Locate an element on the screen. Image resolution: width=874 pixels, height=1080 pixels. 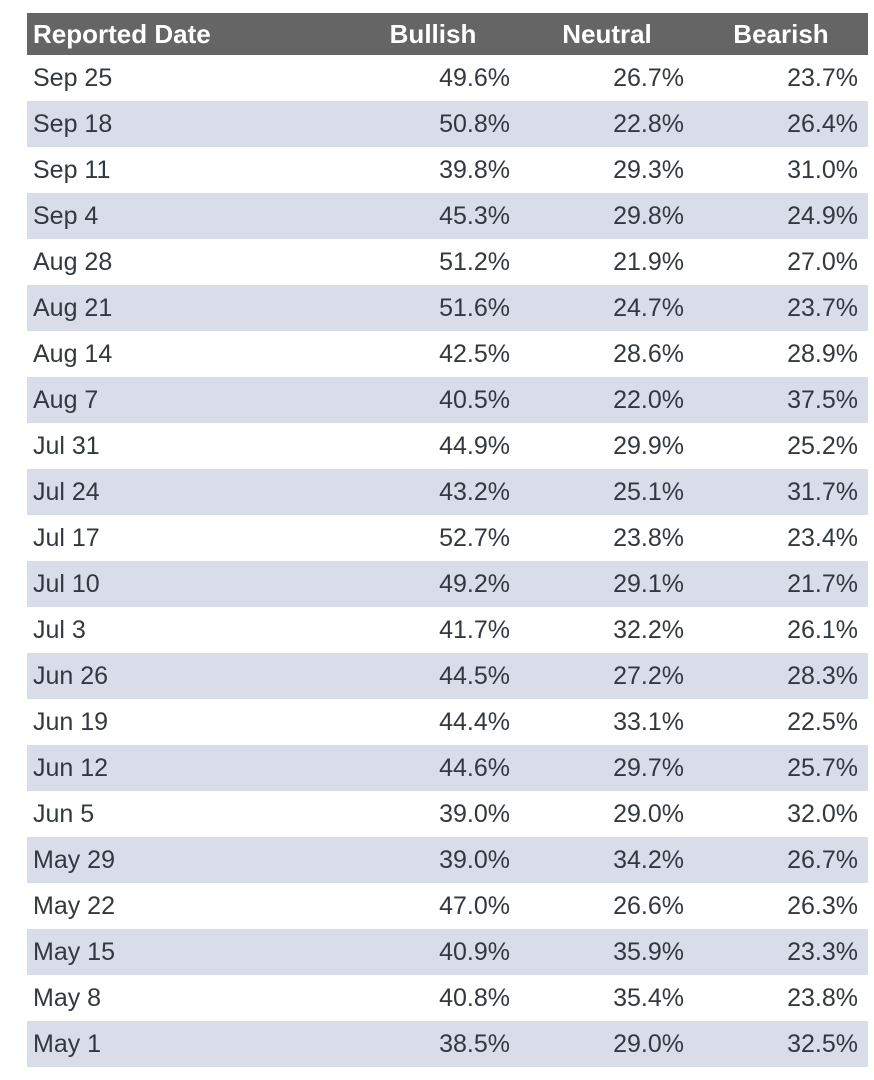
neutral-cell: 34.2% is located at coordinates (648, 859).